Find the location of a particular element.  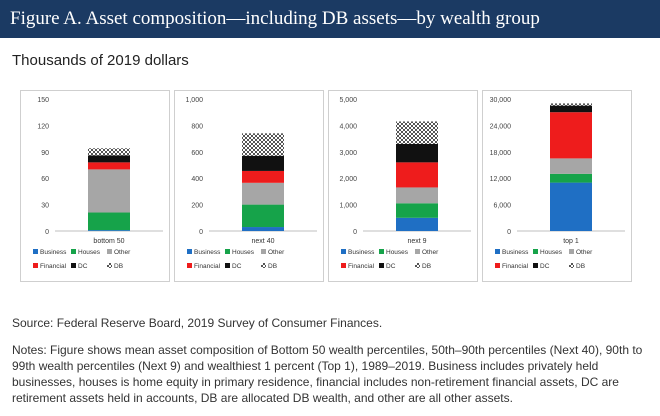

y-tick-label: 18,000 is located at coordinates (501, 153).